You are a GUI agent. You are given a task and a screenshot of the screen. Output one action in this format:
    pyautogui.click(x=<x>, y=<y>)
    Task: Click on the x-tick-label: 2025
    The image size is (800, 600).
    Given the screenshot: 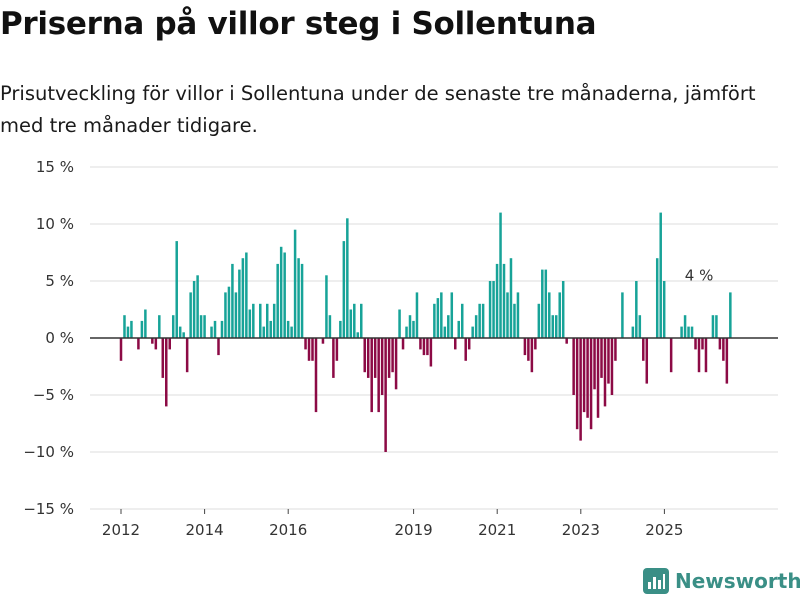 What is the action you would take?
    pyautogui.click(x=664, y=530)
    